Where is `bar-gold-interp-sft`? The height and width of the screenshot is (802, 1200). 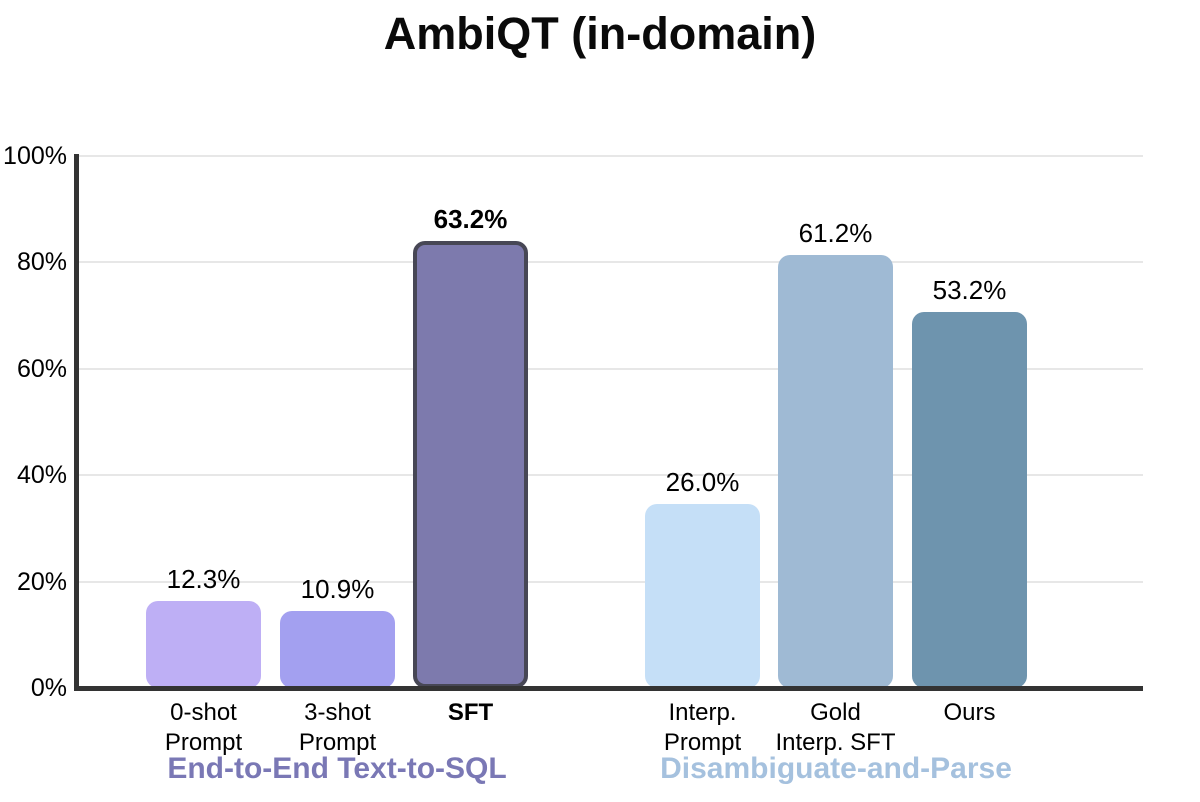 bar-gold-interp-sft is located at coordinates (835, 471).